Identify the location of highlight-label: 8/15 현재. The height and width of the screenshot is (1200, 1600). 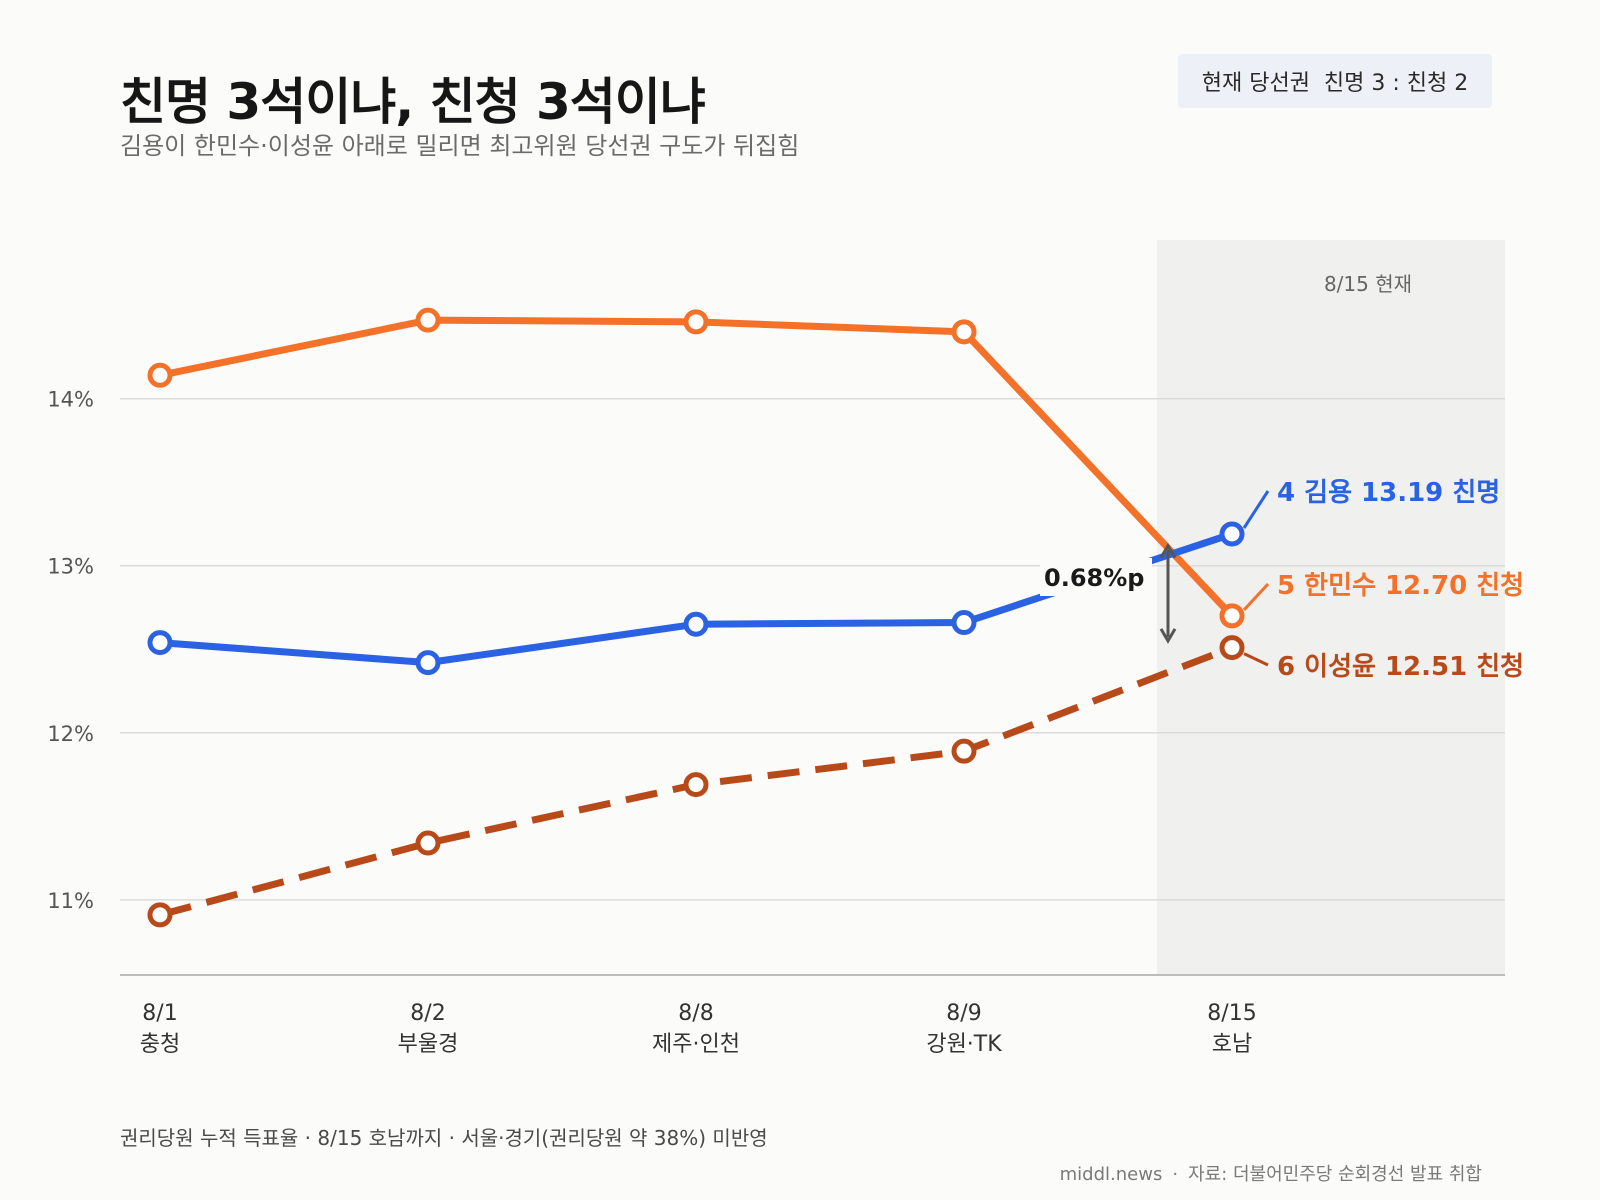
(1368, 284).